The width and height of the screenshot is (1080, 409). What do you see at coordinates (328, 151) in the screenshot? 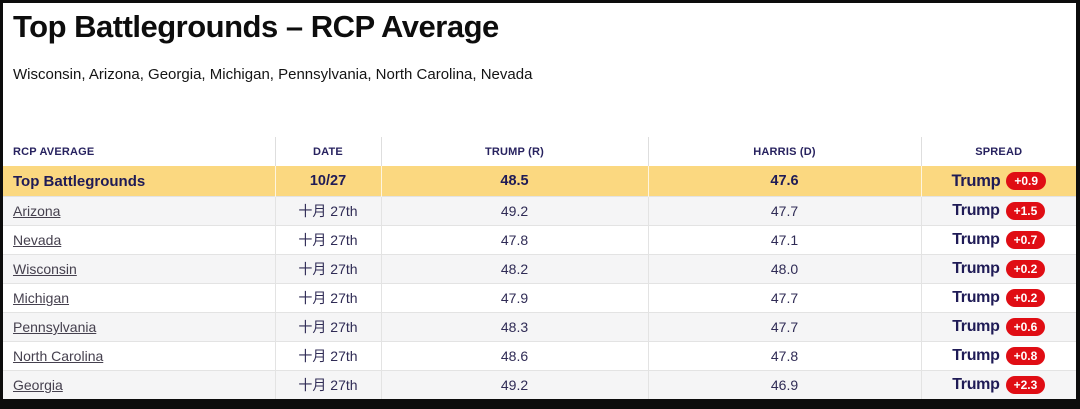
I see `column-header-date: DATE` at bounding box center [328, 151].